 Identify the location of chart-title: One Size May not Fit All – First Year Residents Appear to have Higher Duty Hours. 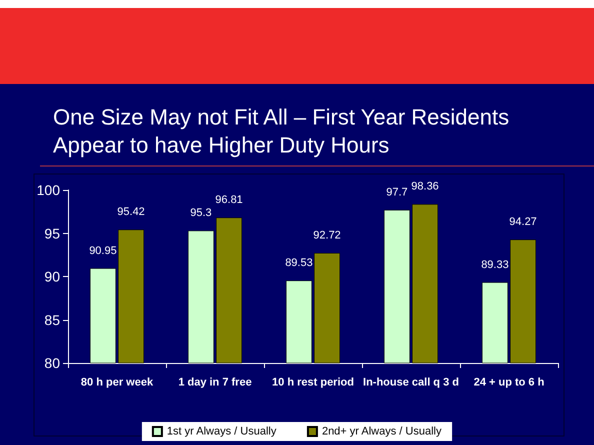
(284, 131).